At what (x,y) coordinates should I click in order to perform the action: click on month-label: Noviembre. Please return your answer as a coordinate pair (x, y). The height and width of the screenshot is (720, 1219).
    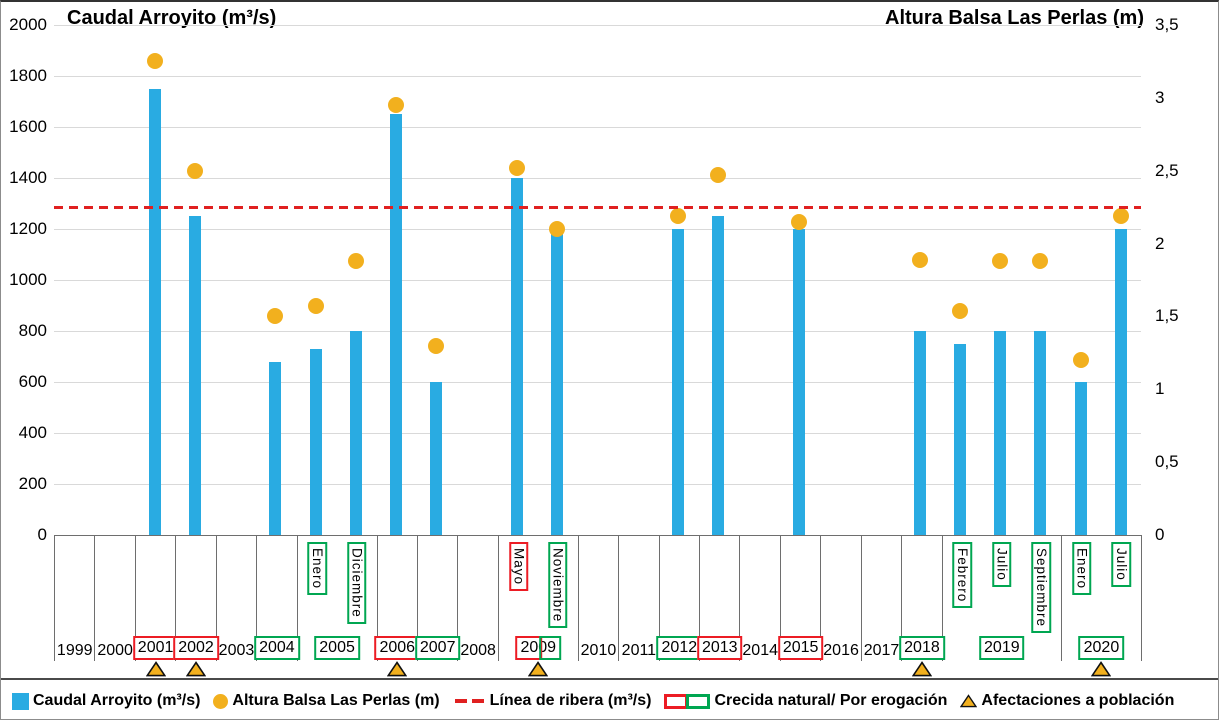
    Looking at the image, I should click on (558, 585).